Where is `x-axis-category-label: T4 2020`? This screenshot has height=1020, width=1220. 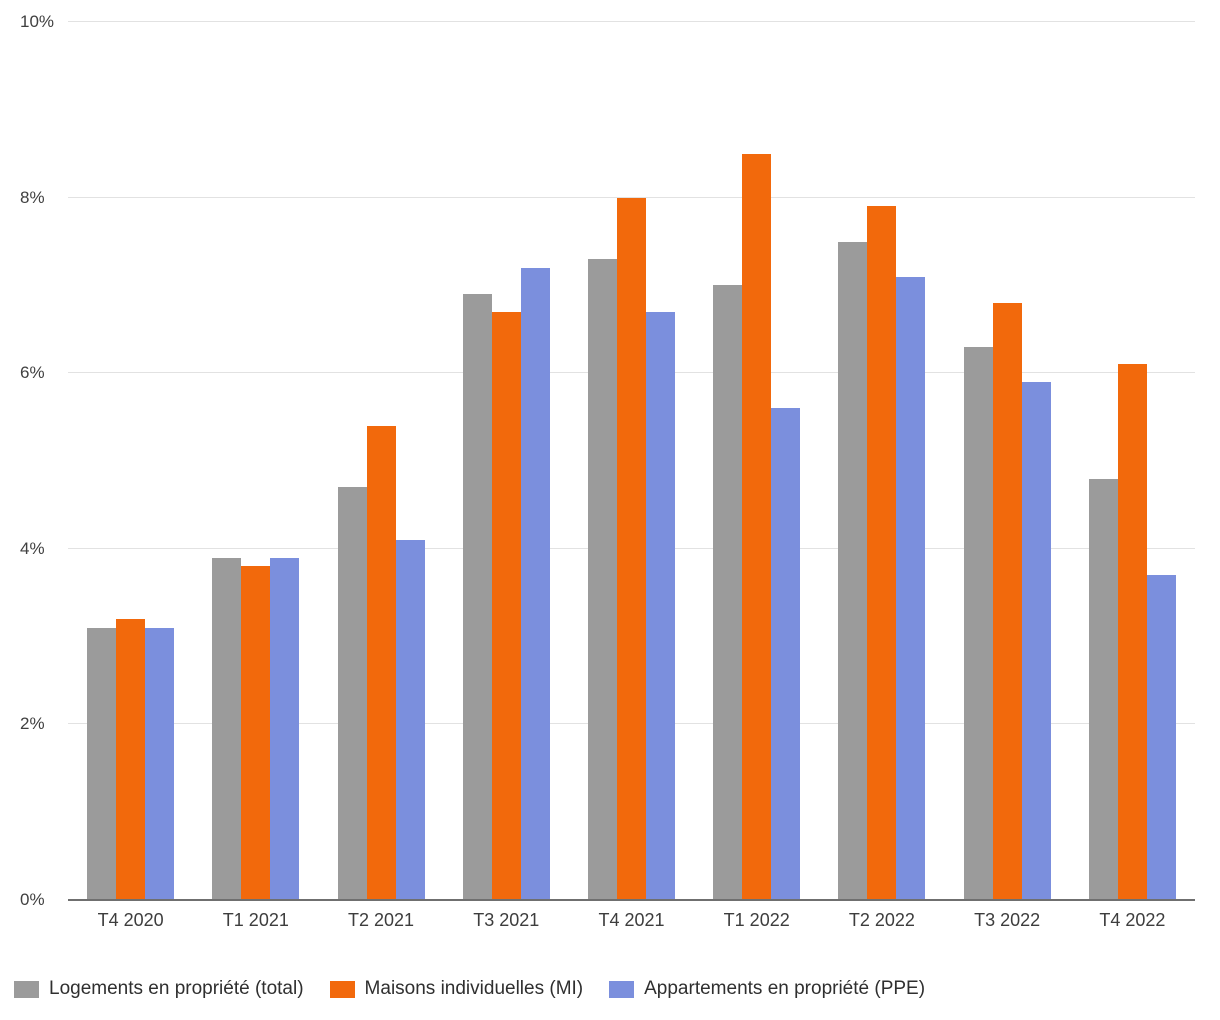
x-axis-category-label: T4 2020 is located at coordinates (130, 920).